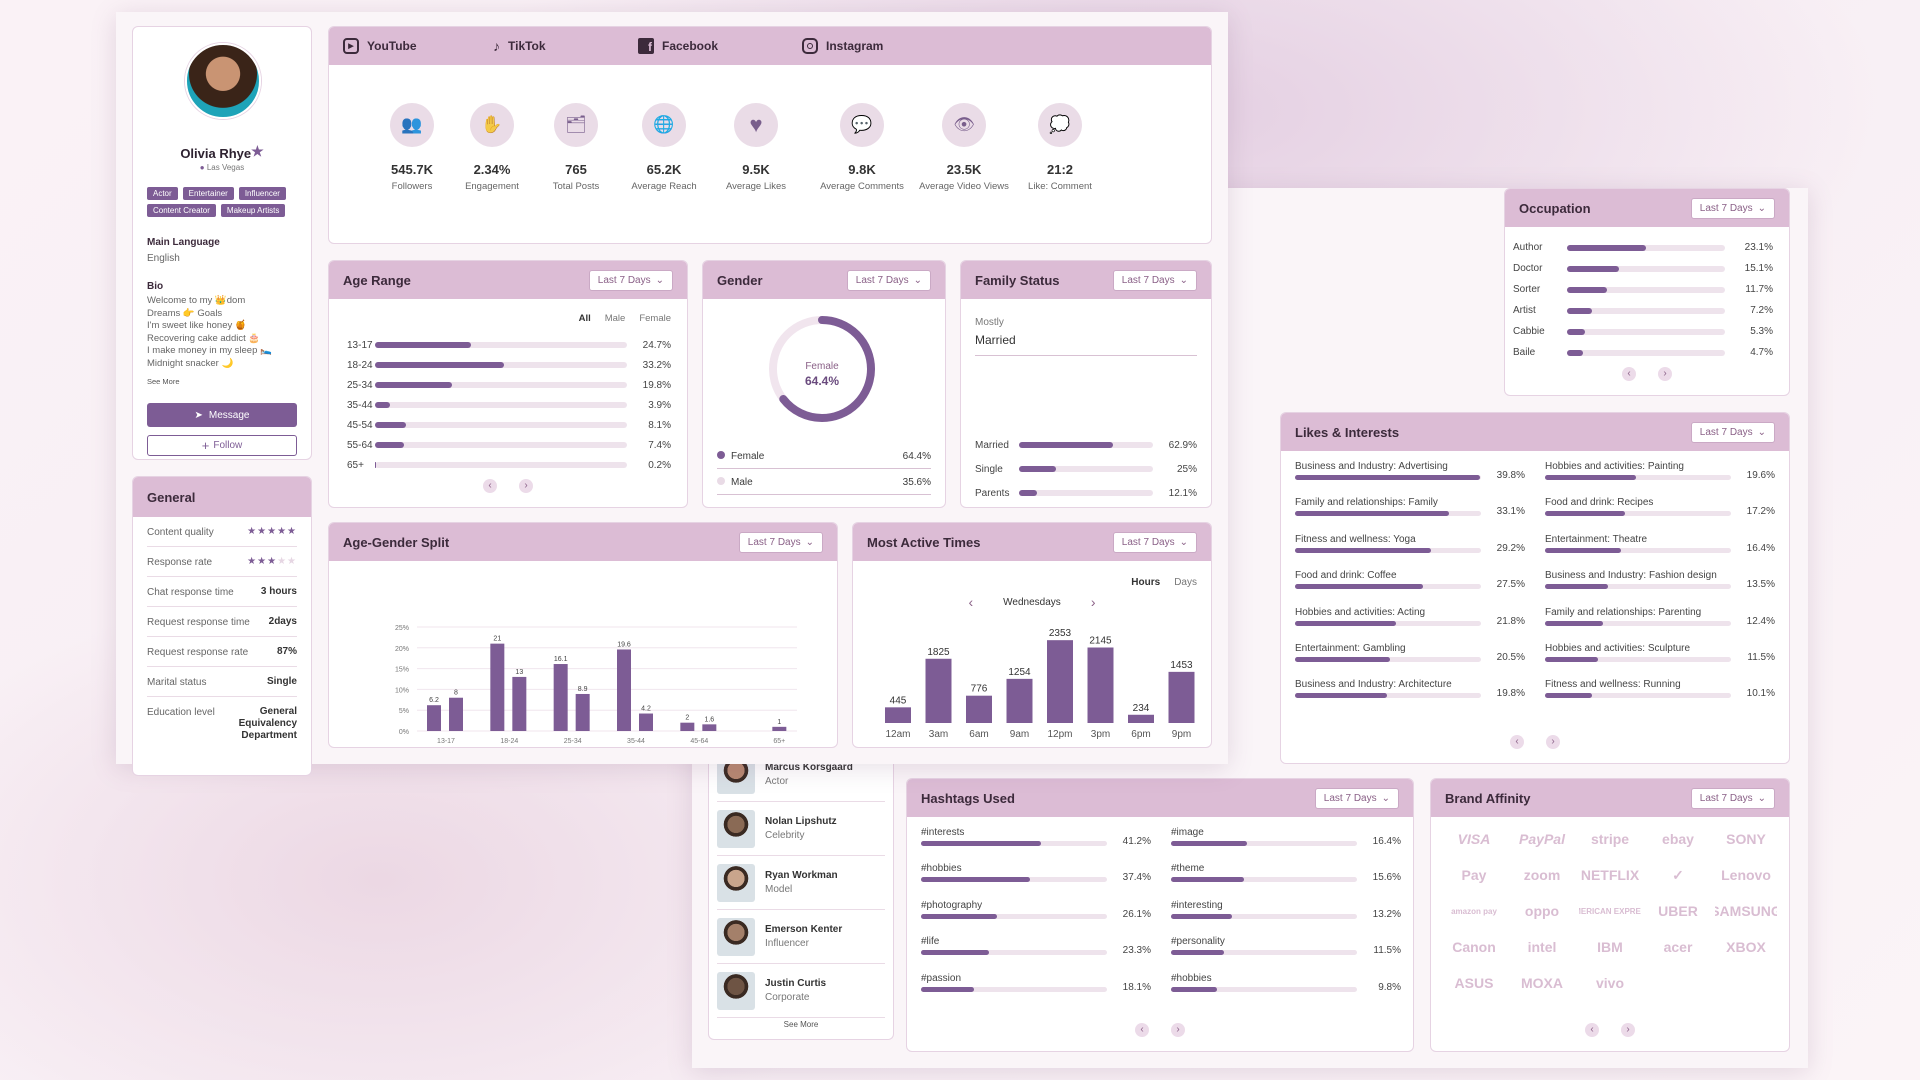 The image size is (1920, 1080). What do you see at coordinates (565, 46) in the screenshot?
I see `tab-tiktok: ♪ TikTok` at bounding box center [565, 46].